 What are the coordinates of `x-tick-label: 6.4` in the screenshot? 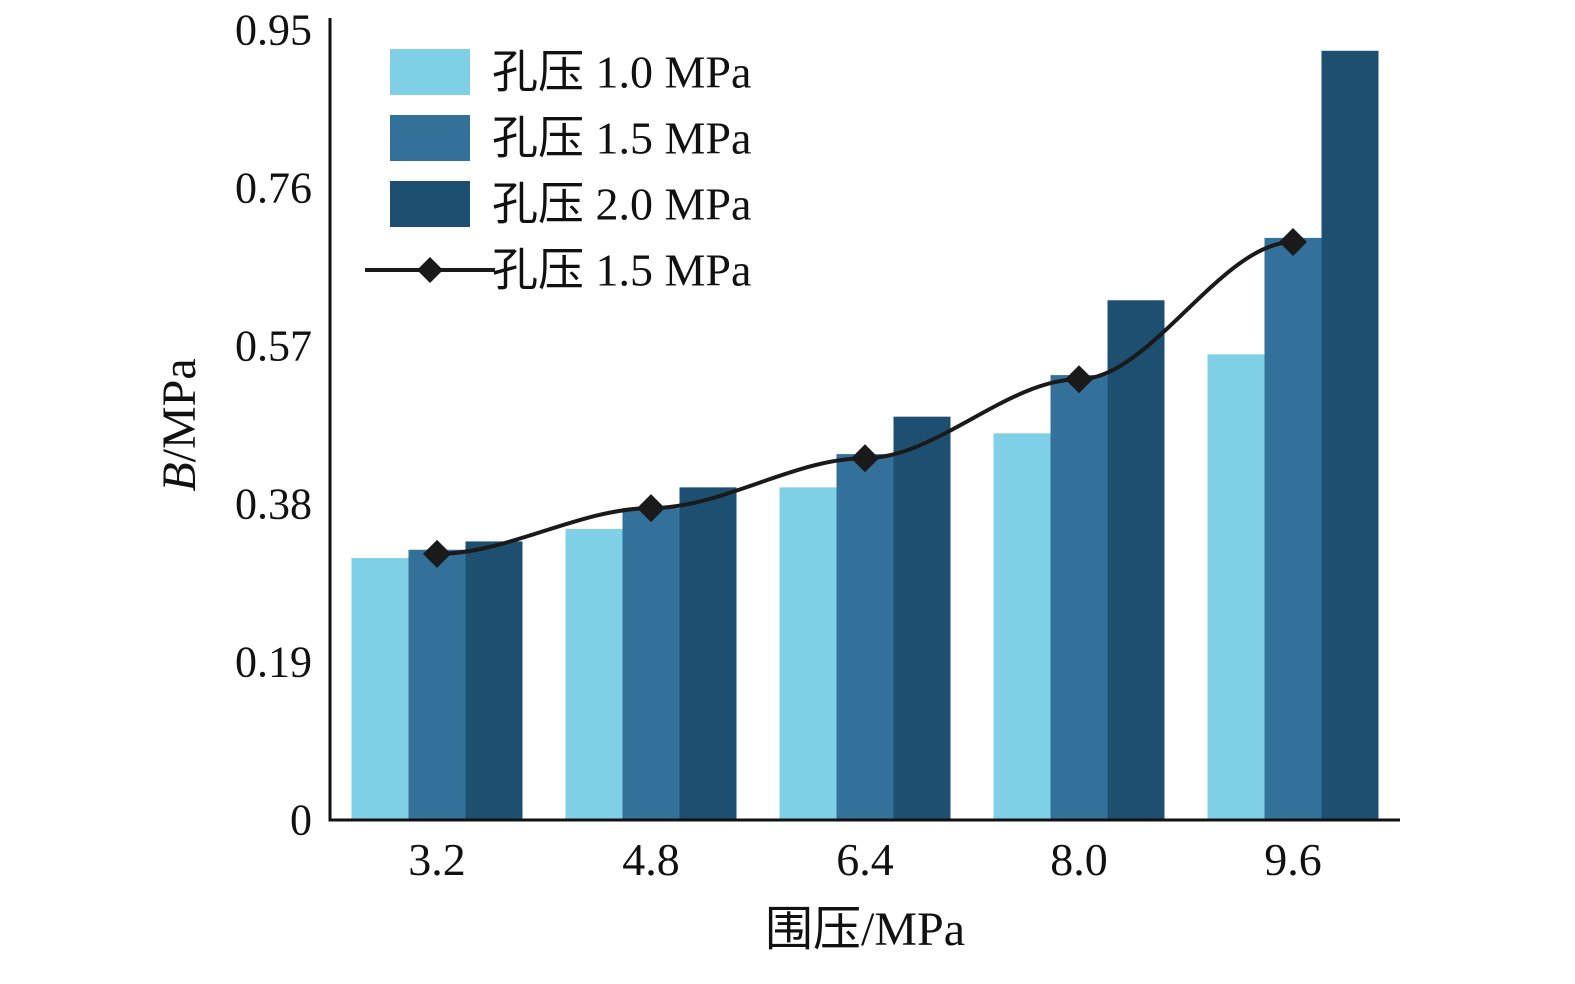 It's located at (865, 859).